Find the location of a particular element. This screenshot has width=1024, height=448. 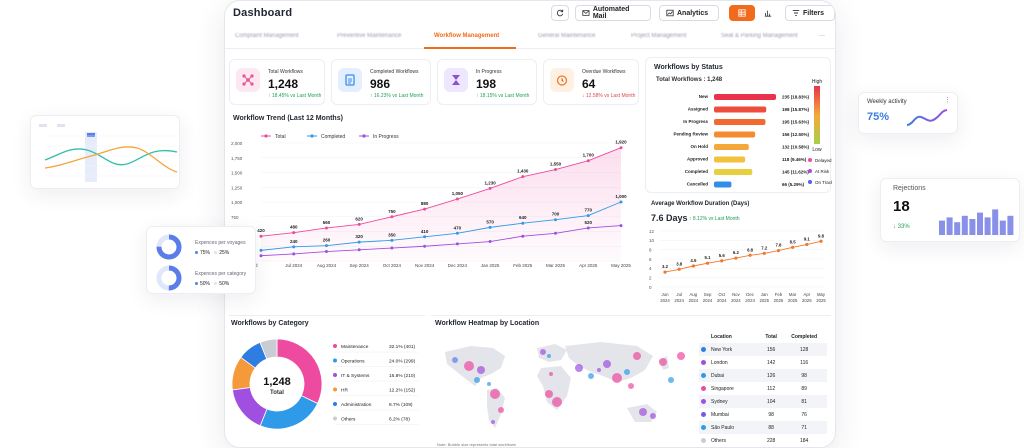

analytics-button: Analytics is located at coordinates (689, 13).